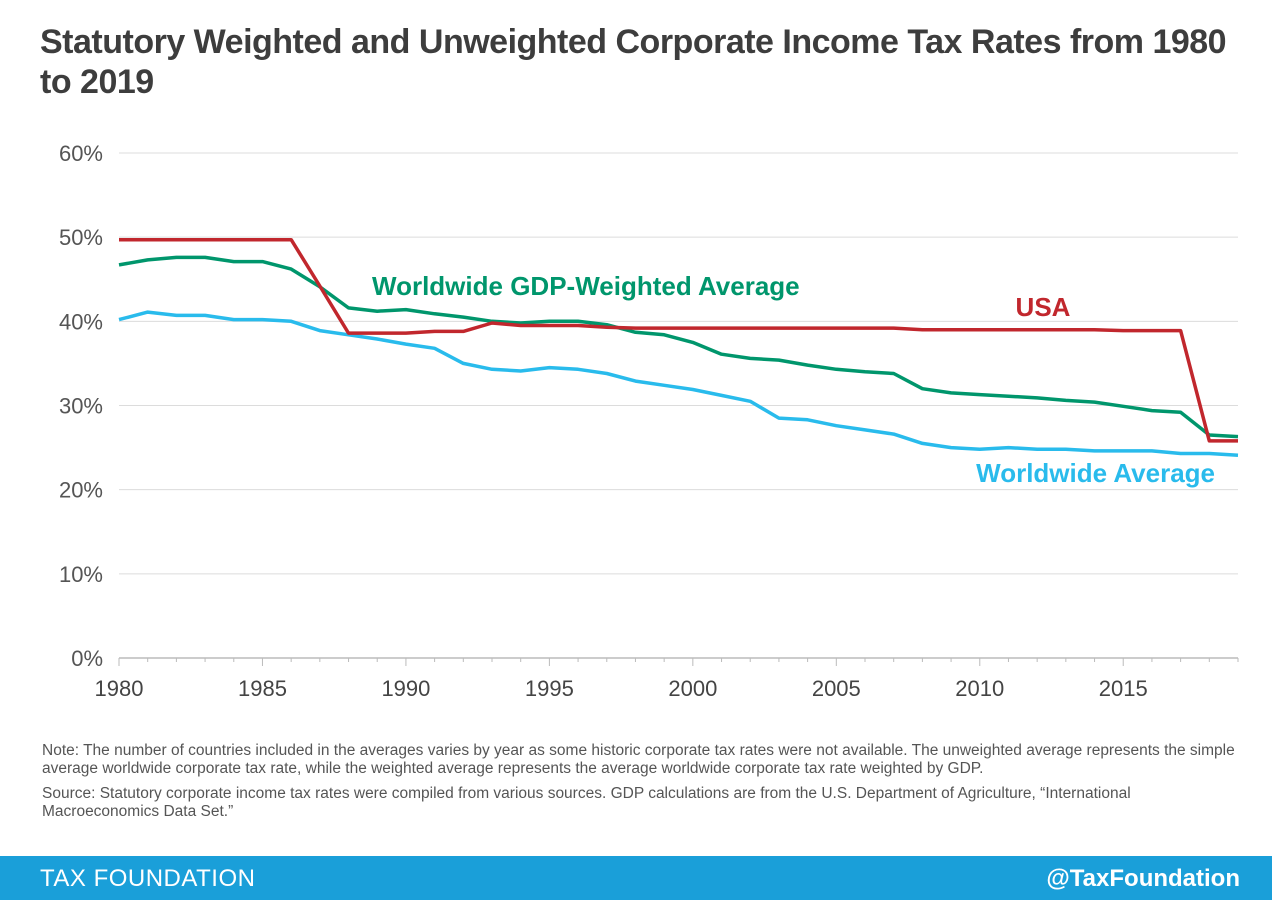 This screenshot has width=1272, height=900. What do you see at coordinates (1095, 473) in the screenshot?
I see `worldwide-average-label: Worldwide Average` at bounding box center [1095, 473].